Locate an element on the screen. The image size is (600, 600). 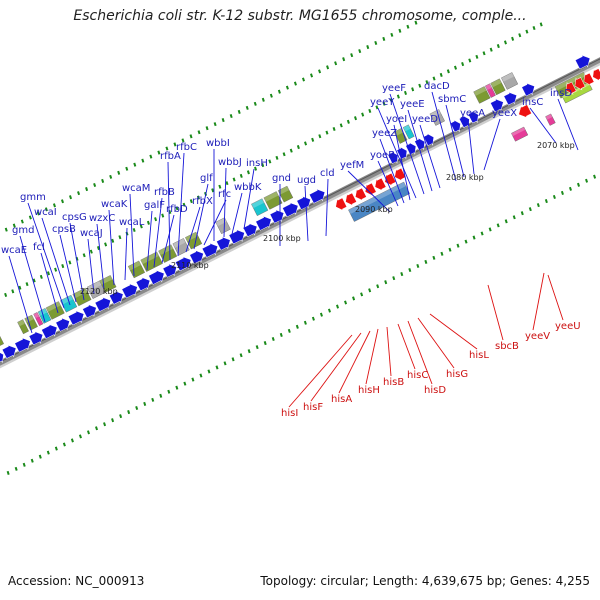
gene-label-insD: insD is located at coordinates (561, 93).